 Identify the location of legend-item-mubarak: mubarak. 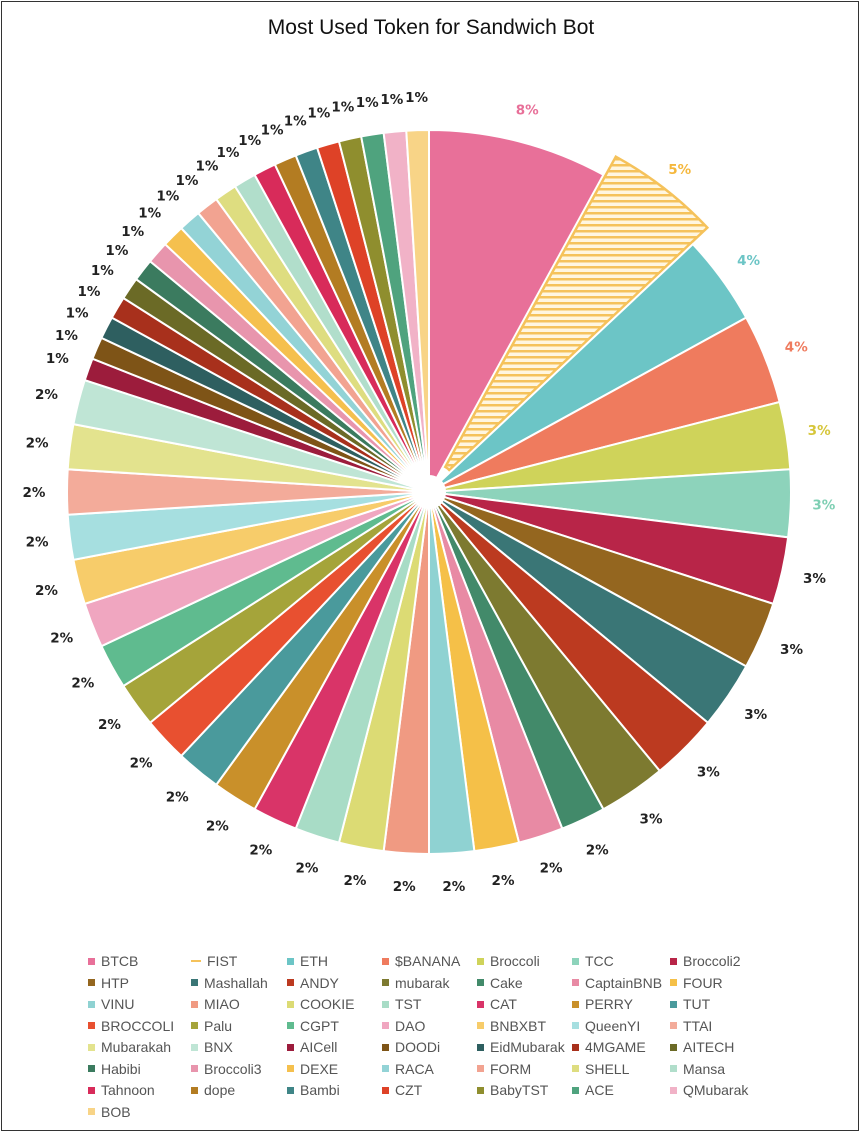
(429, 983).